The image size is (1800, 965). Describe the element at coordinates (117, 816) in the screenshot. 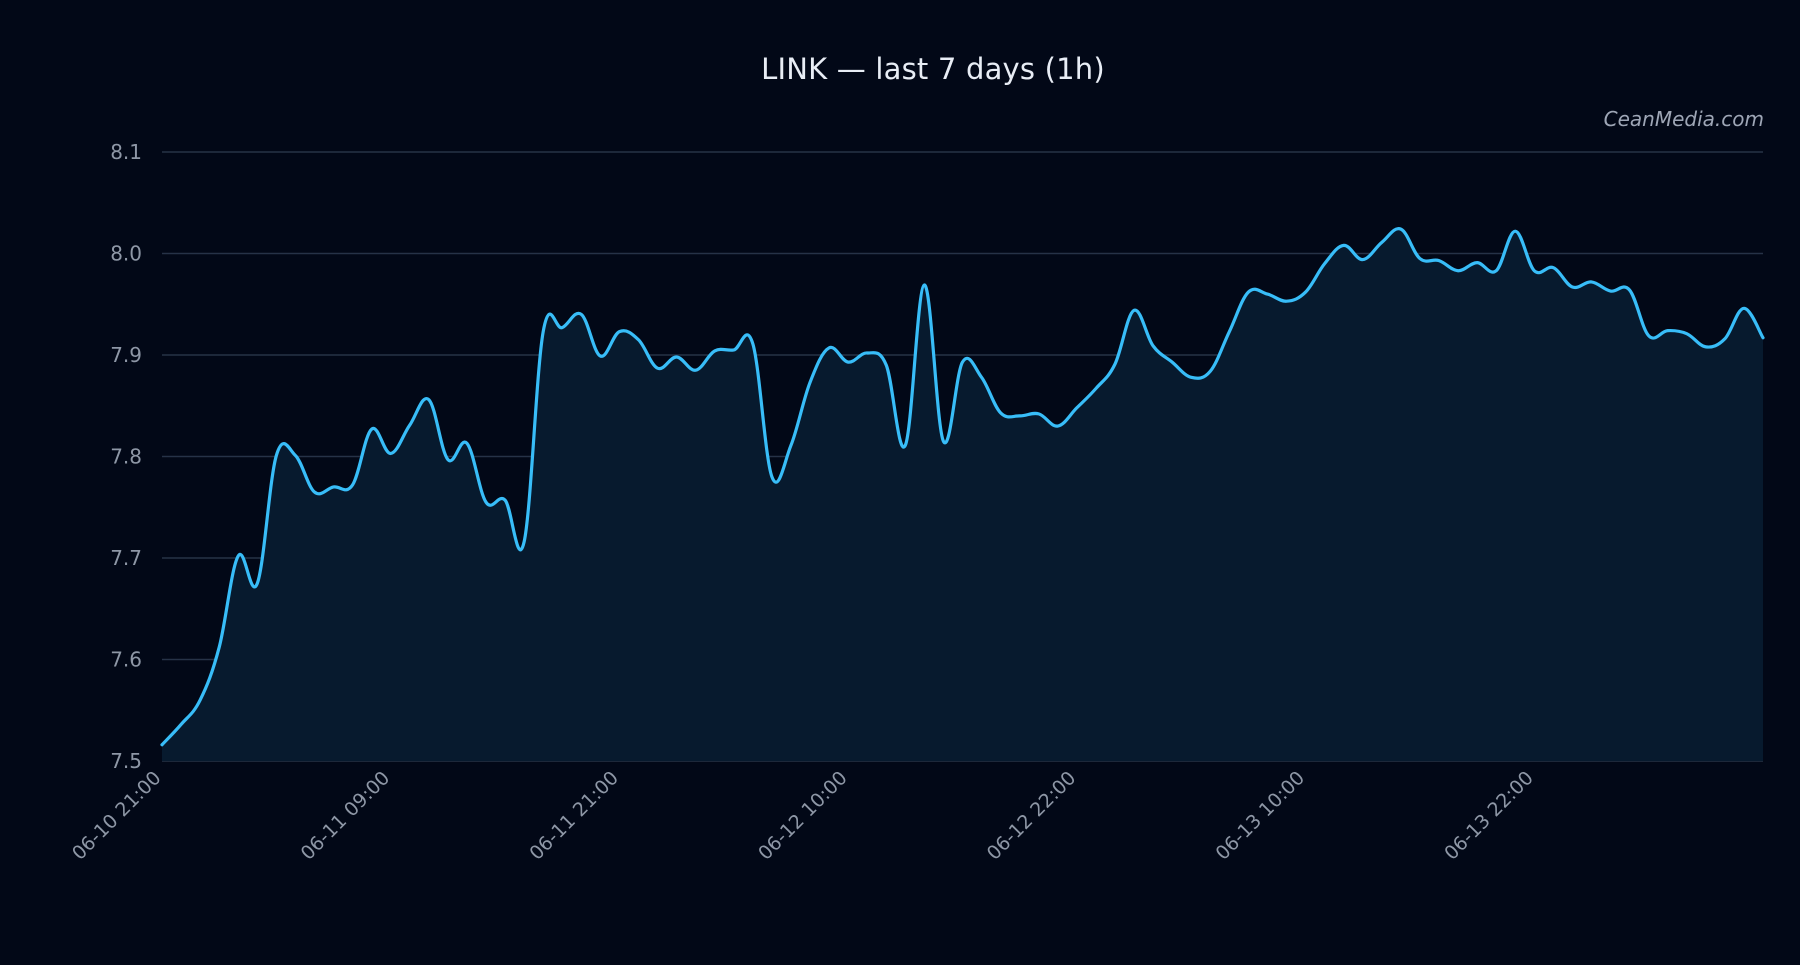

I see `x-tick-label: 06-10 21:00` at that location.